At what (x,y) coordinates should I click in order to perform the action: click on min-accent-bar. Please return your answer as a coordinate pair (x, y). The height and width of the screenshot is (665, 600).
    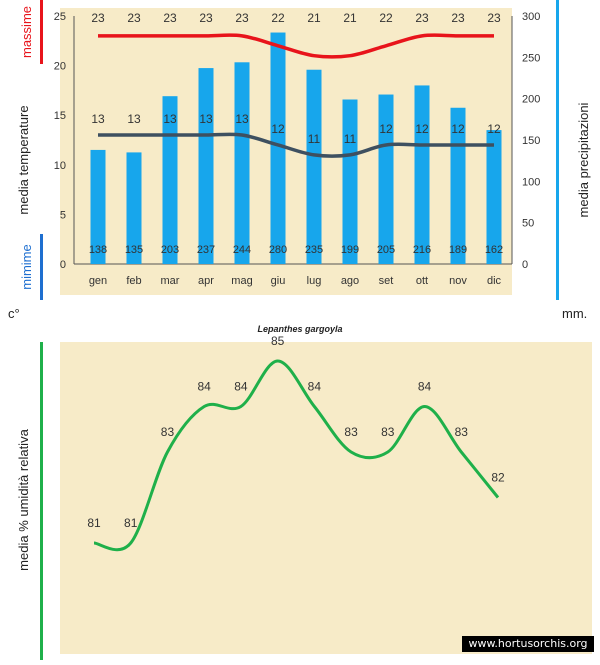
    Looking at the image, I should click on (41, 267).